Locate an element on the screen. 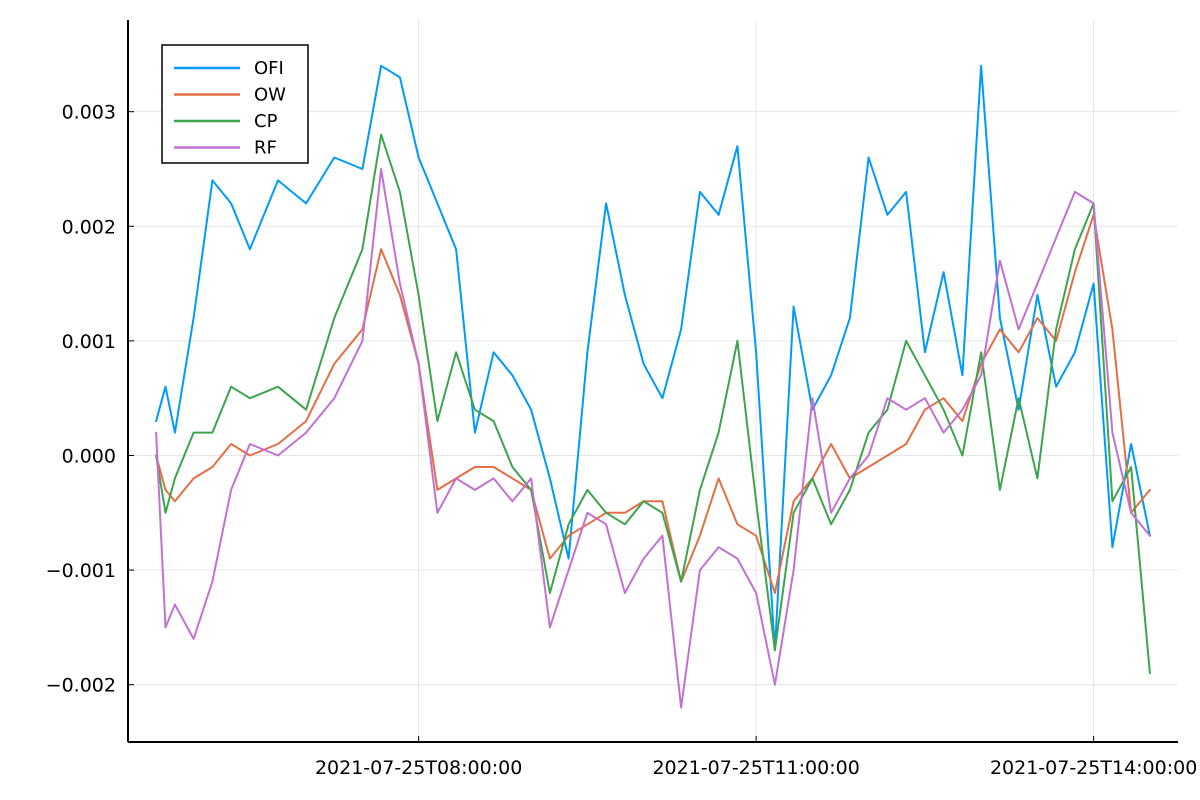 The width and height of the screenshot is (1200, 800). x-tick-label: 2021-07-25T14:00:00 is located at coordinates (1093, 768).